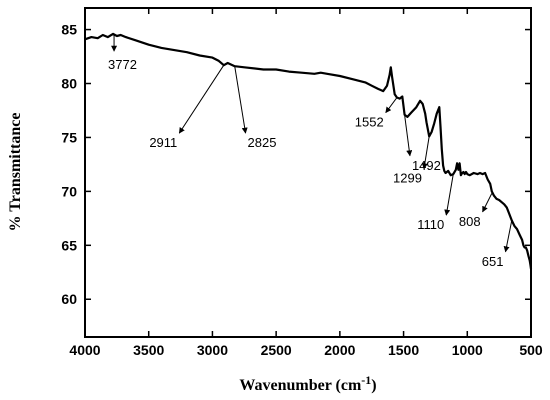 The width and height of the screenshot is (550, 400). What do you see at coordinates (69, 84) in the screenshot?
I see `y-tick-label: 80` at bounding box center [69, 84].